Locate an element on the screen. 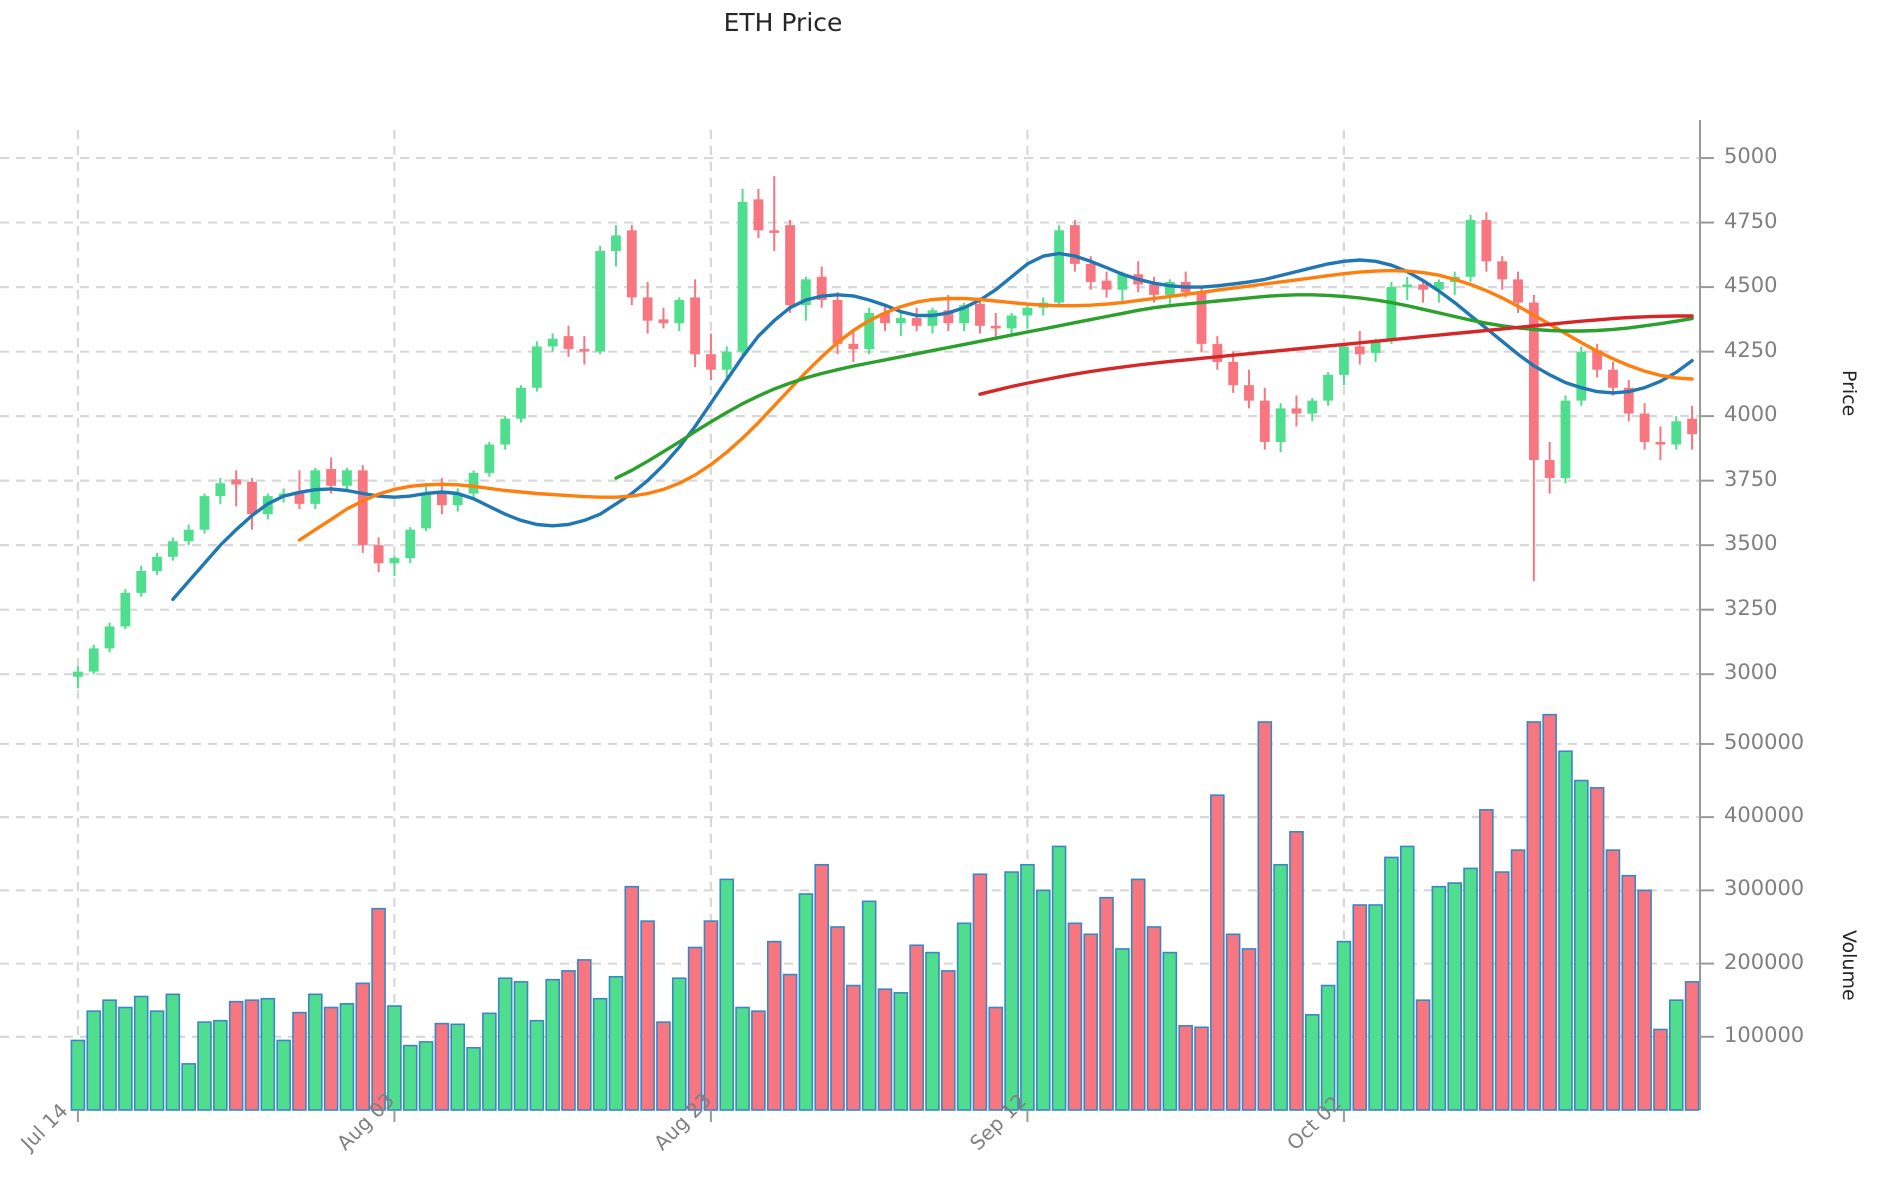  price-tick-label: 3000 is located at coordinates (1751, 672).